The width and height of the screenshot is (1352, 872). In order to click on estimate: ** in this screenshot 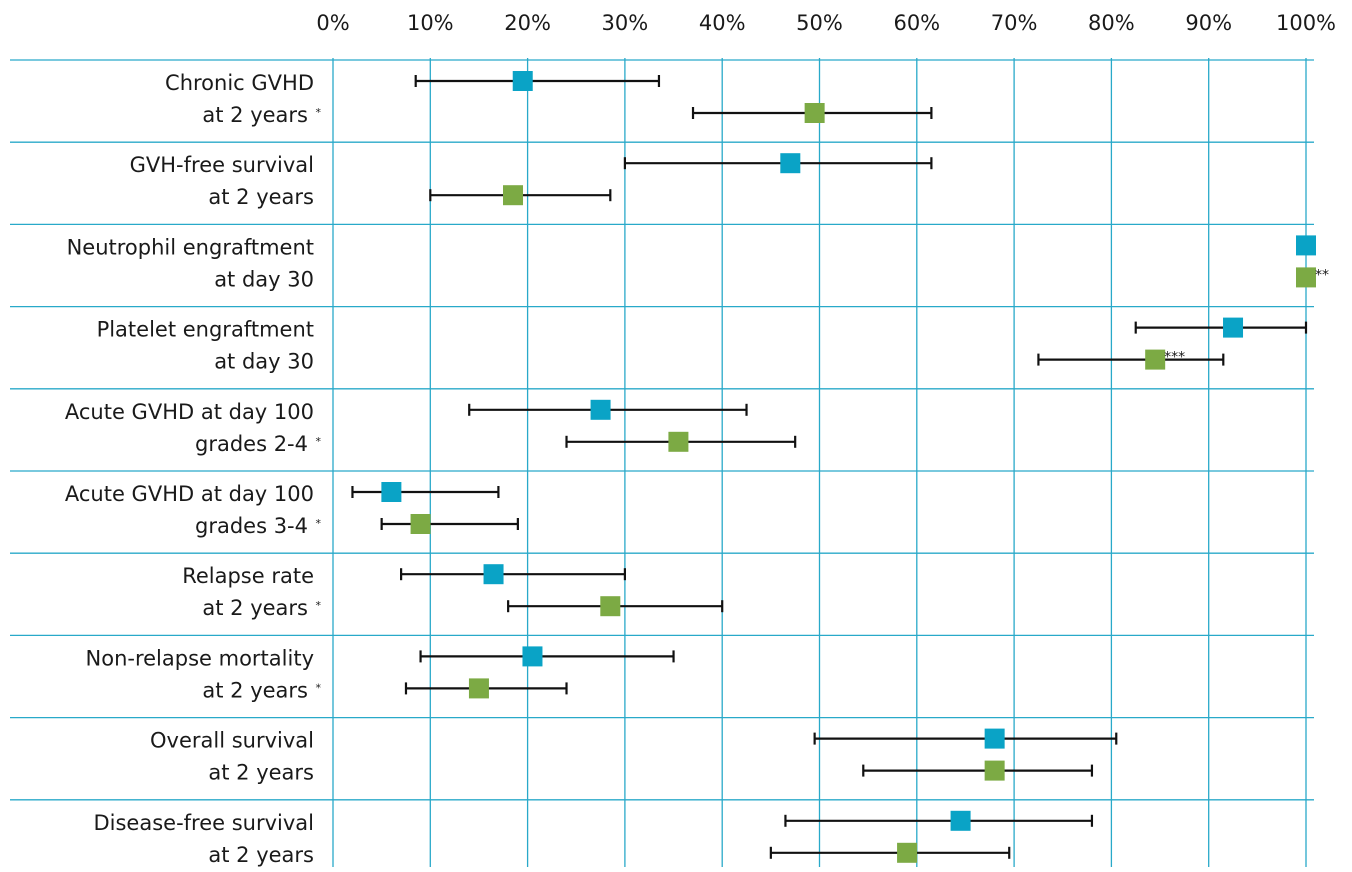, I will do `click(1312, 277)`.